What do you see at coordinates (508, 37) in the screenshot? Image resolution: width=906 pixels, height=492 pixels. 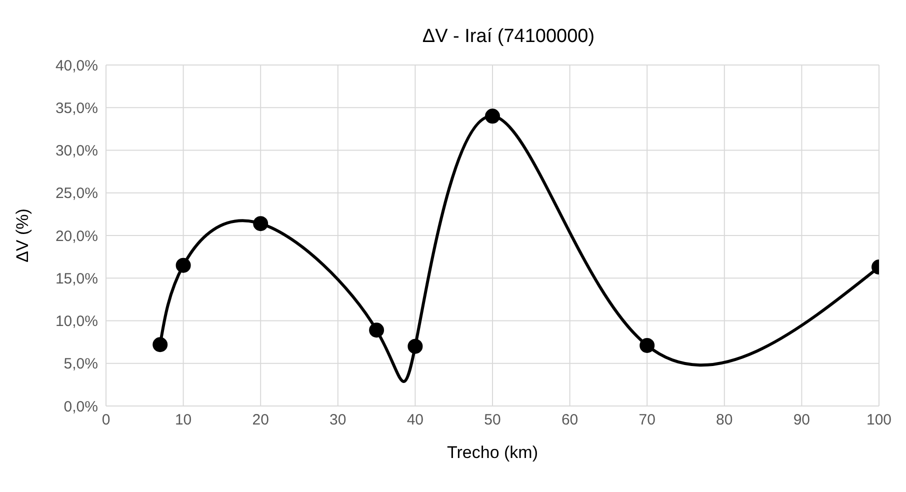 I see `chart-title: ΔV - Iraí (74100000)` at bounding box center [508, 37].